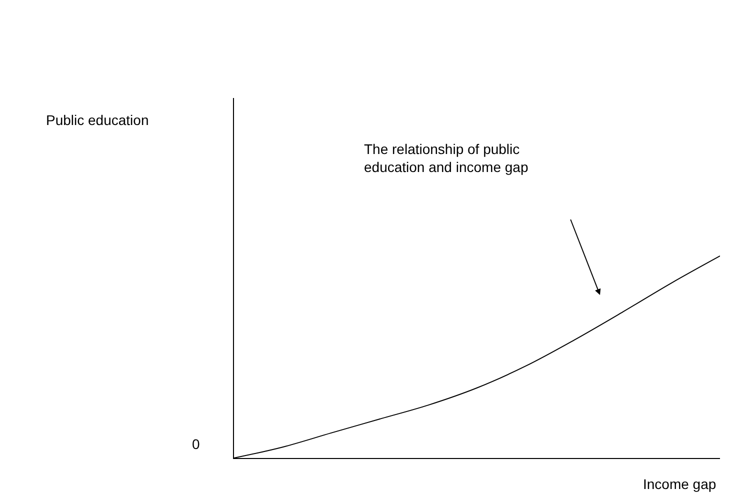 The width and height of the screenshot is (740, 498). I want to click on text: Public education, so click(97, 120).